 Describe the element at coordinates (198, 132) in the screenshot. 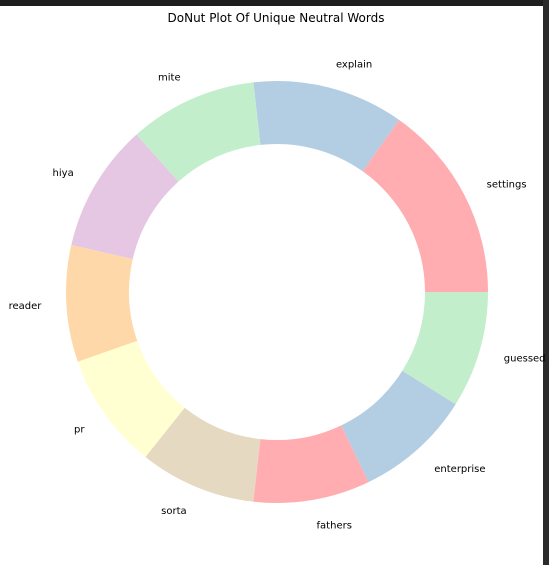

I see `slice-mite` at that location.